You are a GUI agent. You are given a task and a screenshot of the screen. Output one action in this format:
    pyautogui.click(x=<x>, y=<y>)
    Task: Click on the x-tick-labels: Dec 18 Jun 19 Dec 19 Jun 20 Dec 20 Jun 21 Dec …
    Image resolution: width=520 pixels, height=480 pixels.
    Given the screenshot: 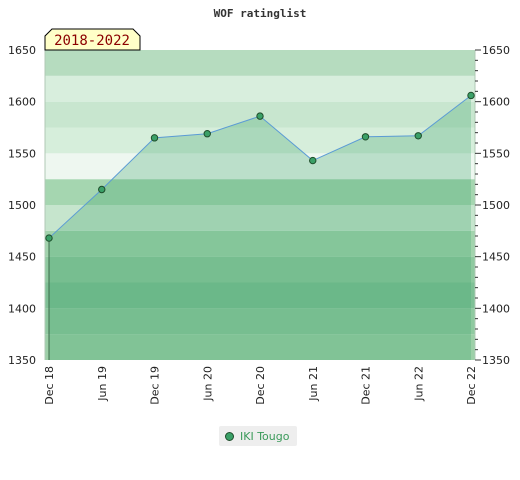 What is the action you would take?
    pyautogui.click(x=260, y=385)
    